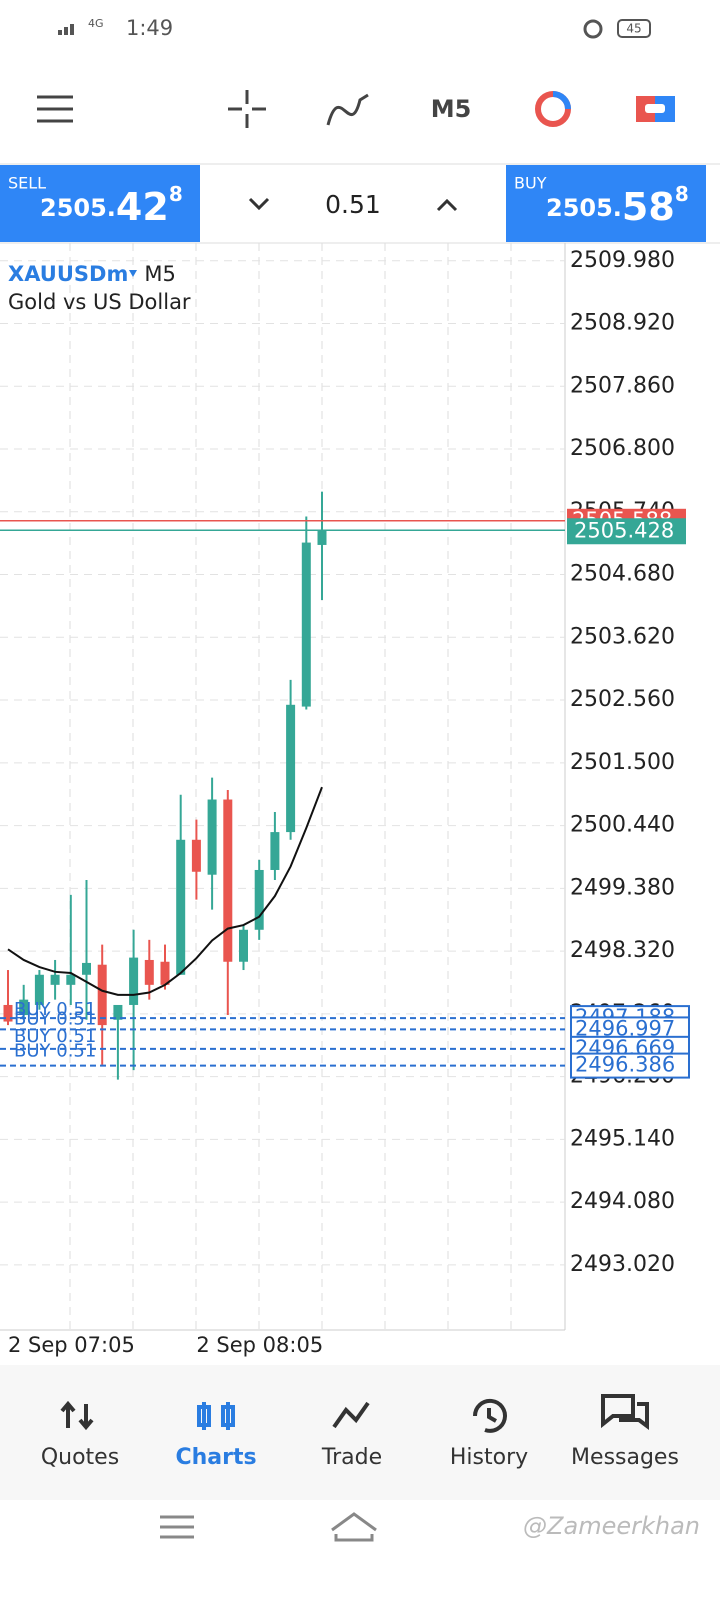 Image resolution: width=720 pixels, height=1604 pixels. Describe the element at coordinates (142, 207) in the screenshot. I see `price-big: 42` at that location.